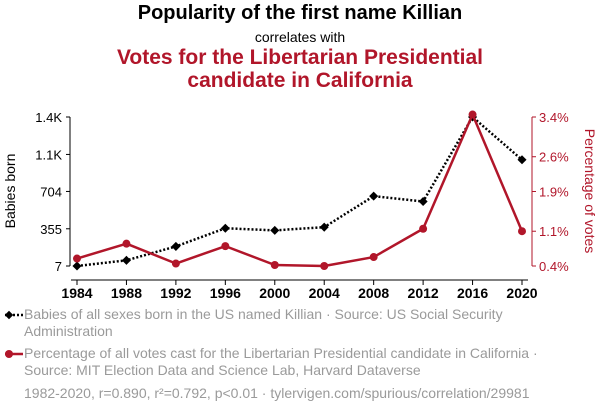 The width and height of the screenshot is (600, 414). I want to click on left-axis-label: Babies born, so click(10, 191).